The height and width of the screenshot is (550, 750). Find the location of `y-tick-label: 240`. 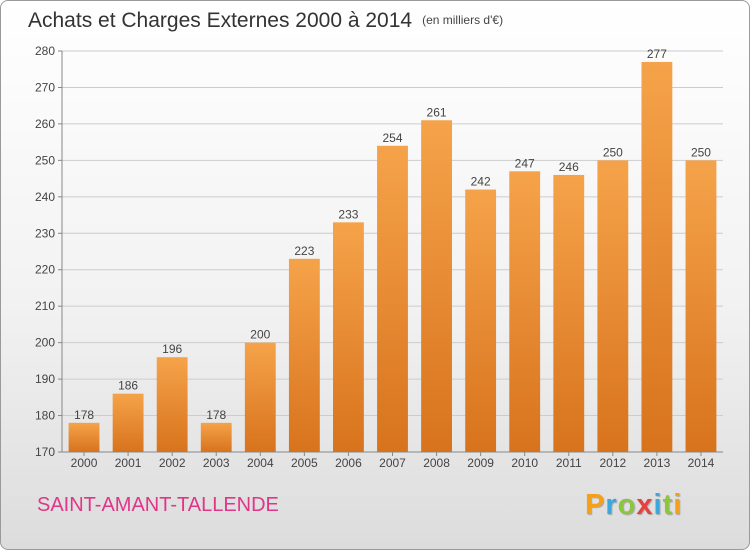

y-tick-label: 240 is located at coordinates (45, 197).